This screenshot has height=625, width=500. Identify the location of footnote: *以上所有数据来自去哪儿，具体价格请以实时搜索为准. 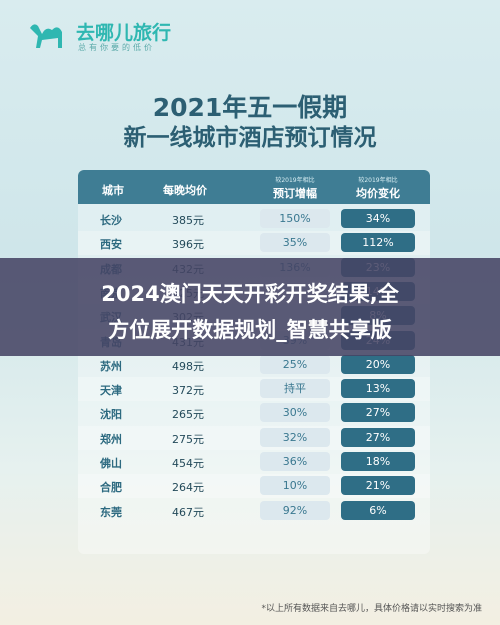
(371, 609).